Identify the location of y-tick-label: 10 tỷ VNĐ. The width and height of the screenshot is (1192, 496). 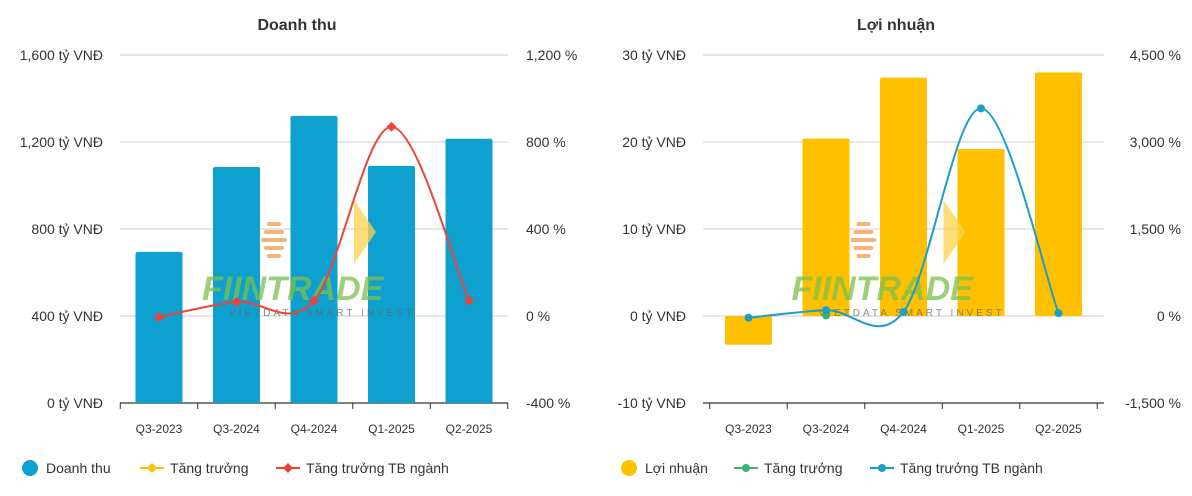
(654, 229).